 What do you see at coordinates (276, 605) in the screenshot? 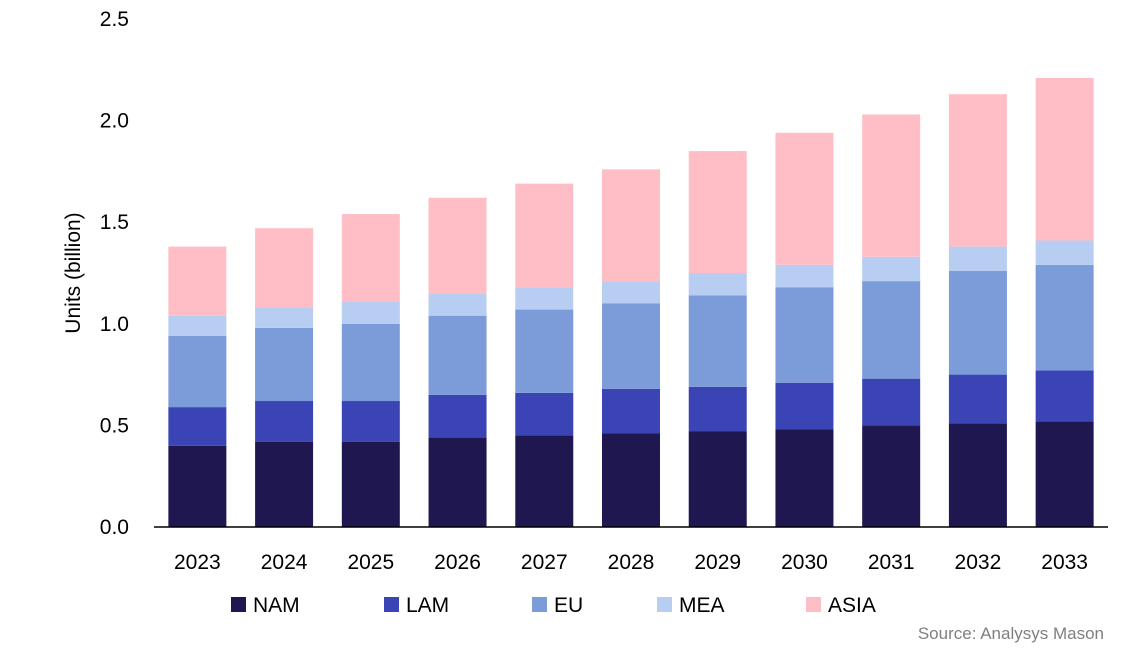
I see `legend-label-nam: NAM` at bounding box center [276, 605].